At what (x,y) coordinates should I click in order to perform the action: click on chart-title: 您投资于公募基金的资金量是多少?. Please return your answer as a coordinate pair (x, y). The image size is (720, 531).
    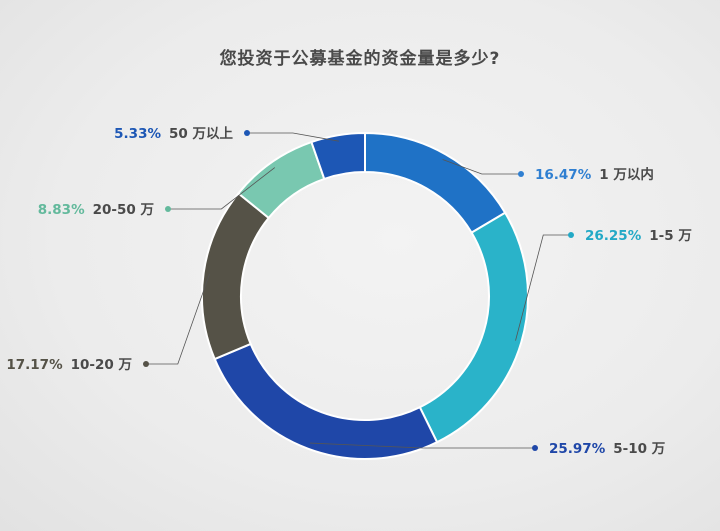
    Looking at the image, I should click on (360, 59).